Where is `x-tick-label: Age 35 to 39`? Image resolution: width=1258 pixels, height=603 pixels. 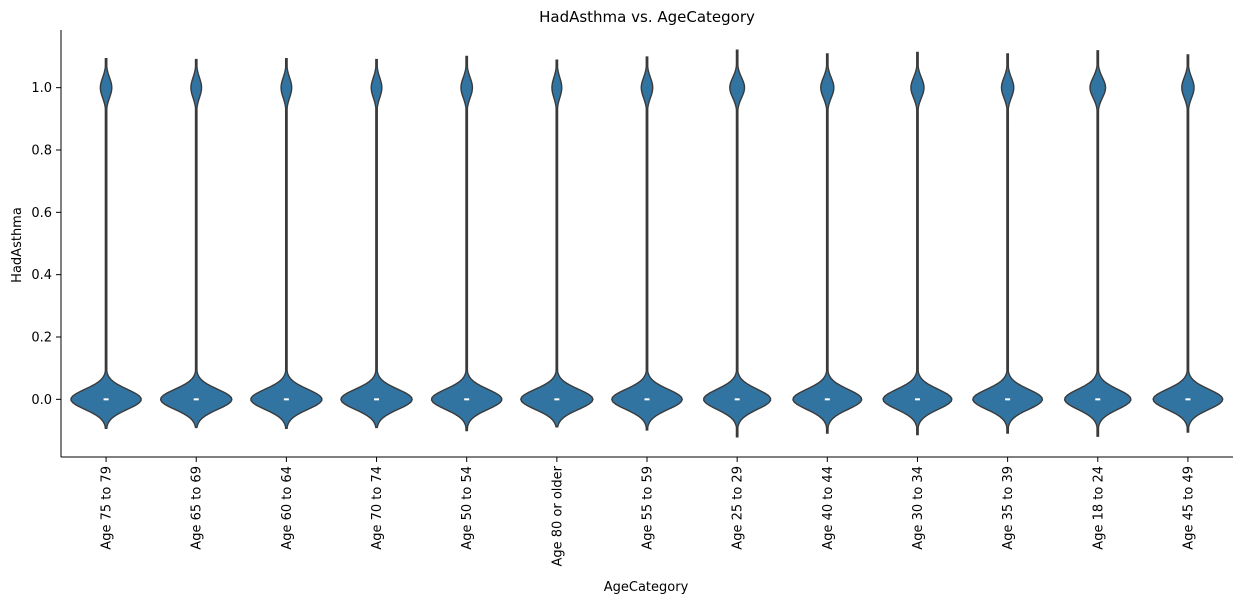 x-tick-label: Age 35 to 39 is located at coordinates (1008, 508).